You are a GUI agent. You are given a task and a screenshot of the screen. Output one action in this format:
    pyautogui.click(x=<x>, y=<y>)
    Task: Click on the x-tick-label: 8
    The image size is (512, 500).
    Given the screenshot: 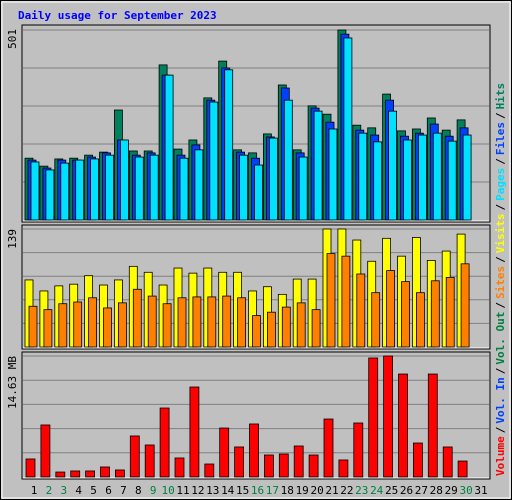 What is the action you would take?
    pyautogui.click(x=138, y=490)
    